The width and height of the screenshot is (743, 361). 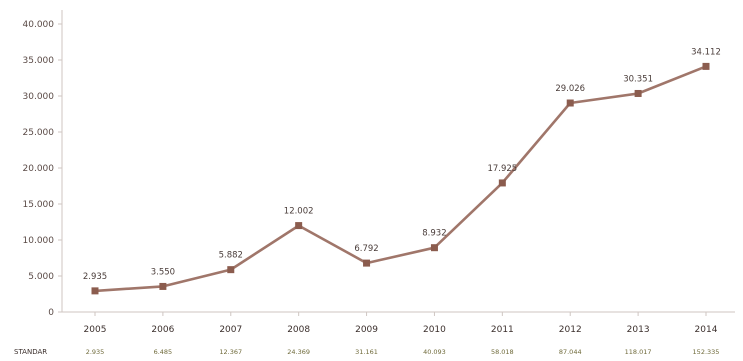 I want to click on data-label: 12.002, so click(x=299, y=212).